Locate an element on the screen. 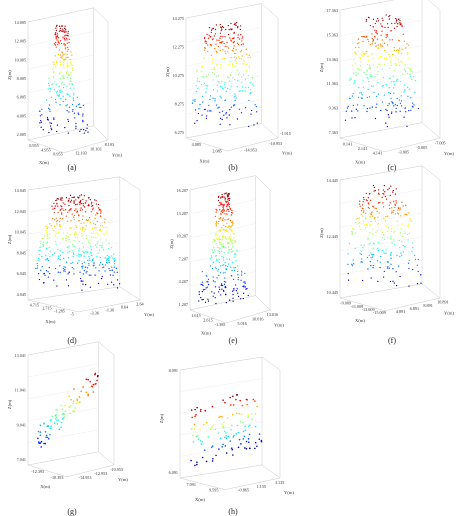 This screenshot has height=516, width=474. extra-tick-label: -1.915 is located at coordinates (285, 133).